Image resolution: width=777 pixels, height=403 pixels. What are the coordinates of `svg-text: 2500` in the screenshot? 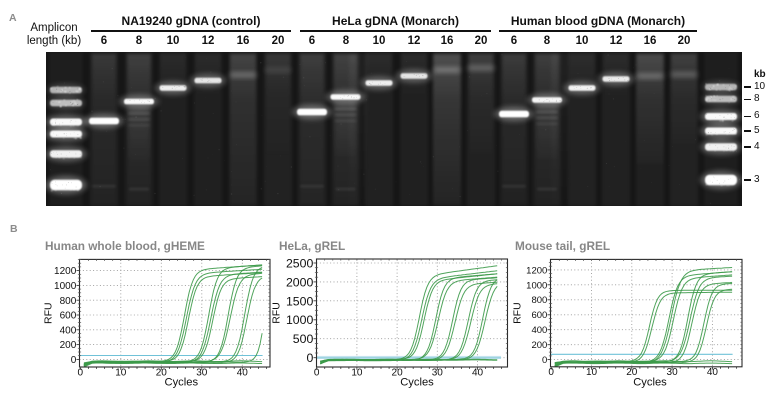 It's located at (300, 263).